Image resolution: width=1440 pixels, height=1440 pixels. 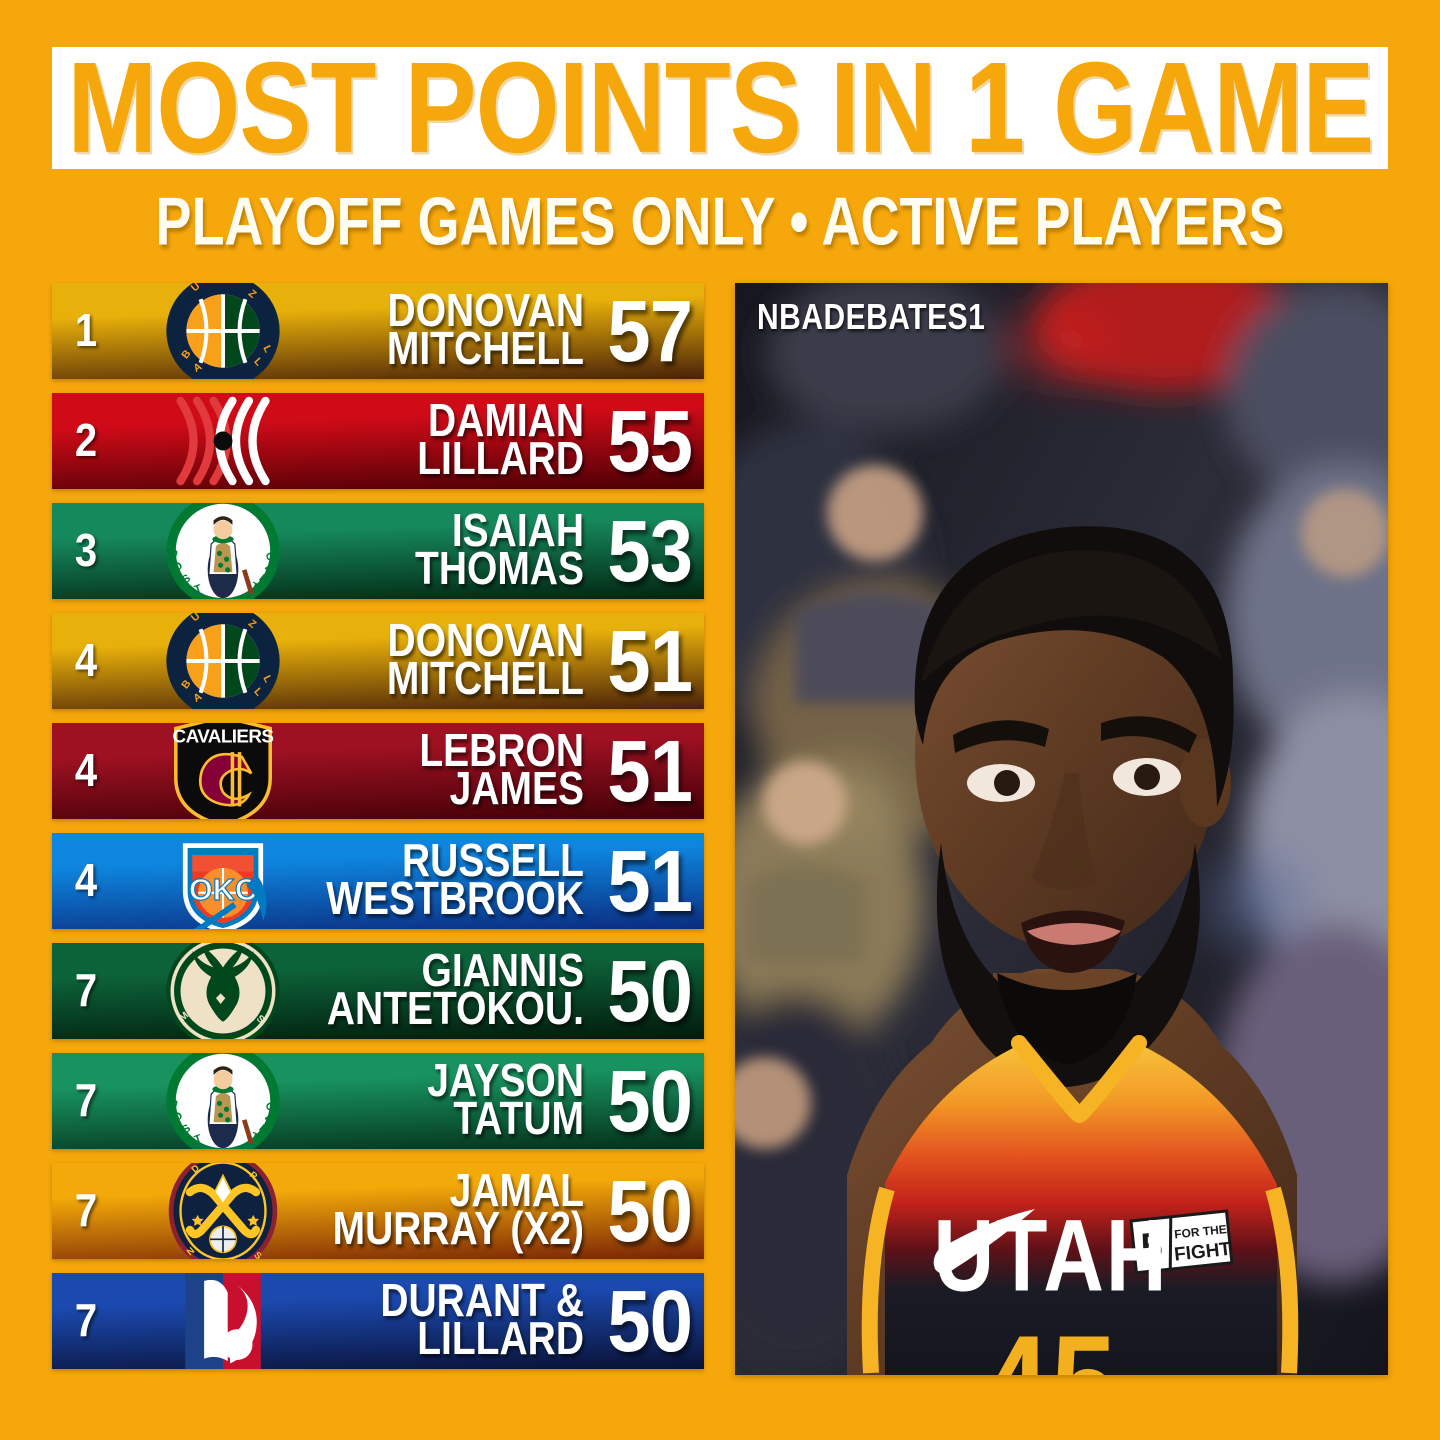 What do you see at coordinates (720, 222) in the screenshot?
I see `page-subtitle: PLAYOFF GAMES ONLY • ACTIVE PLAYERS` at bounding box center [720, 222].